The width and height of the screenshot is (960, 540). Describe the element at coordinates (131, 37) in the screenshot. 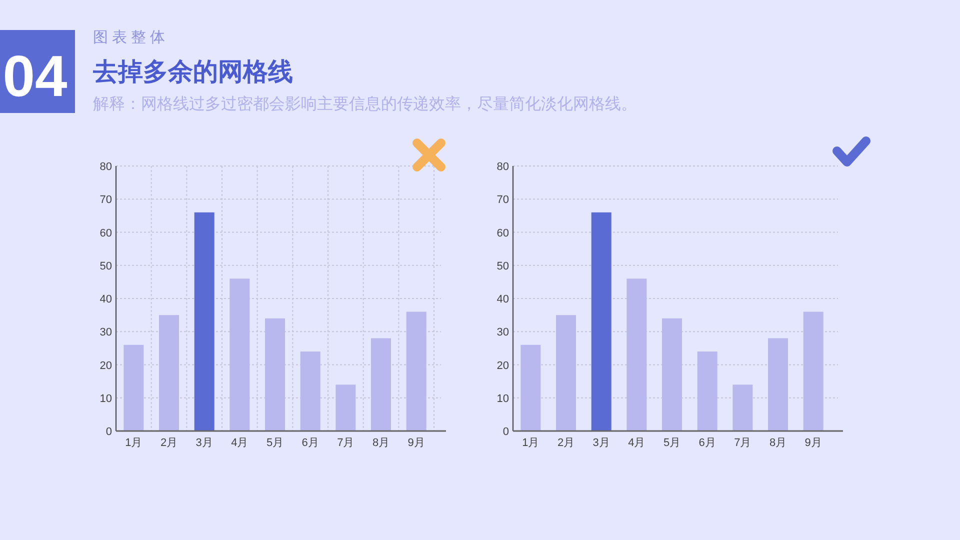

I see `text: 图表整体` at that location.